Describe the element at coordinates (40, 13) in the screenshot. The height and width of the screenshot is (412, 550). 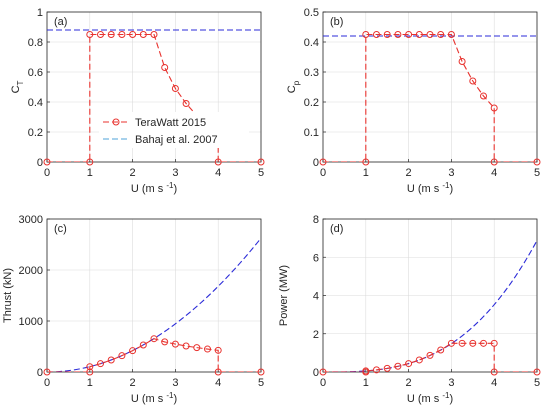
I see `y-tick-label: 1` at that location.